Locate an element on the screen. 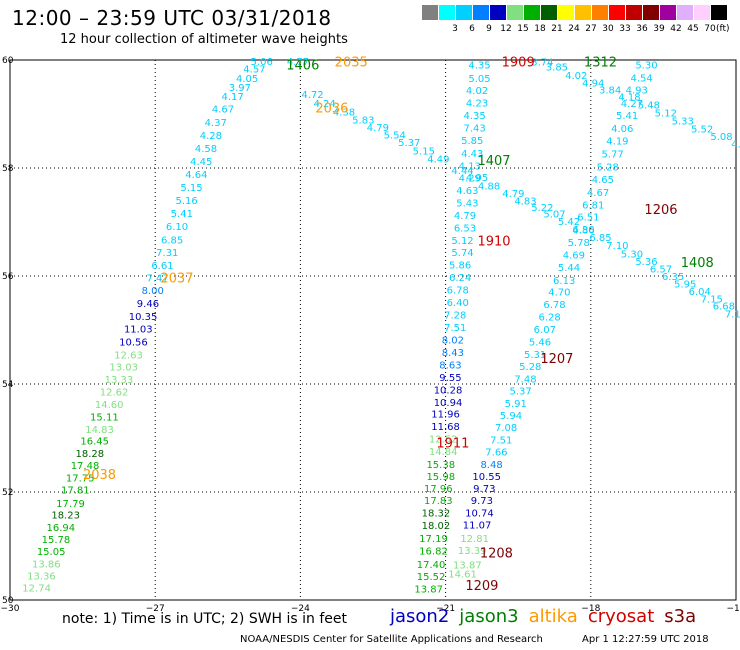  satellite-legend: jason2 jason3 altika cryosat s3a is located at coordinates (548, 616).